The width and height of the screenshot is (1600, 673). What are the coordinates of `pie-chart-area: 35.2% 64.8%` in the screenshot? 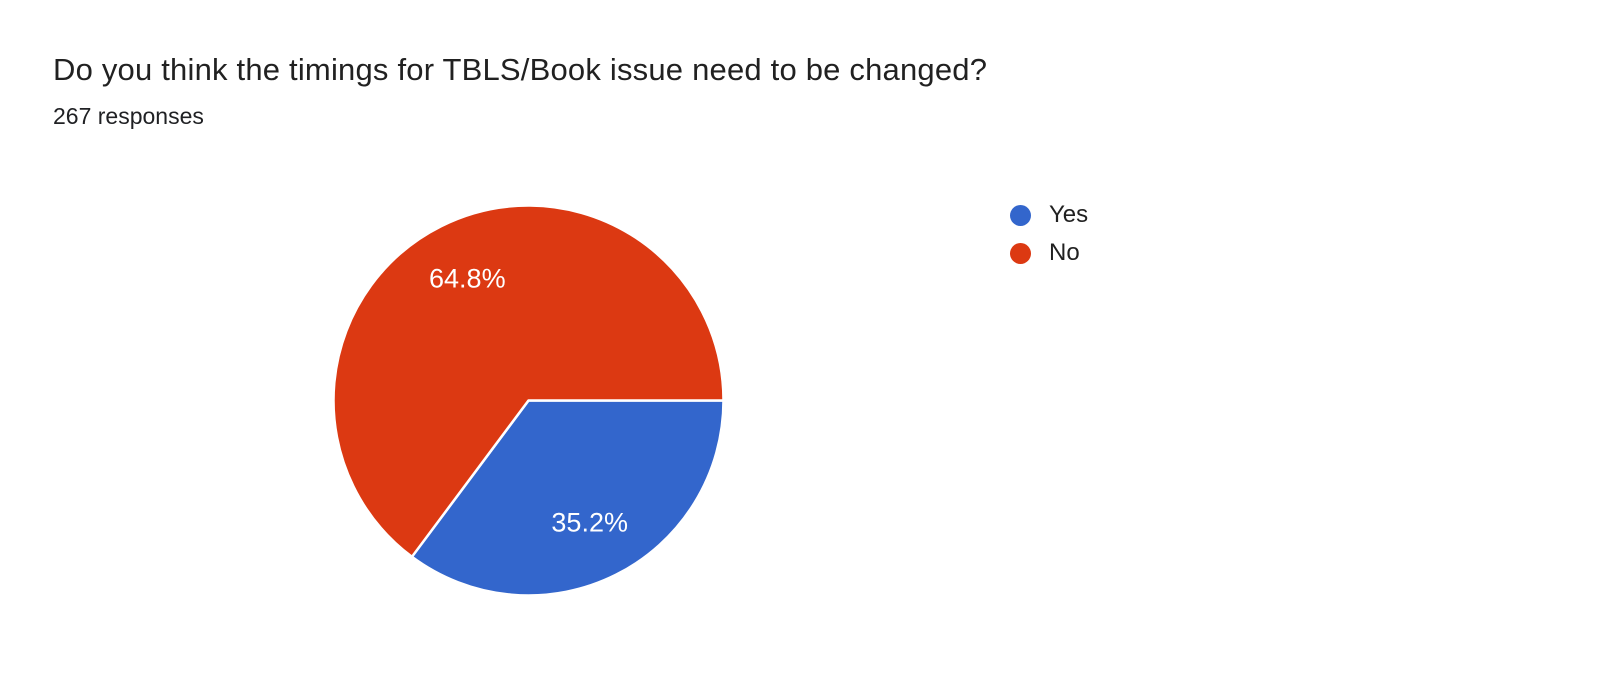 It's located at (528, 400).